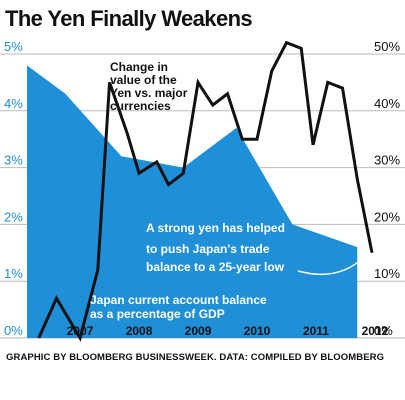 This screenshot has height=400, width=405. Describe the element at coordinates (140, 106) in the screenshot. I see `yen-label-4: currencies` at that location.